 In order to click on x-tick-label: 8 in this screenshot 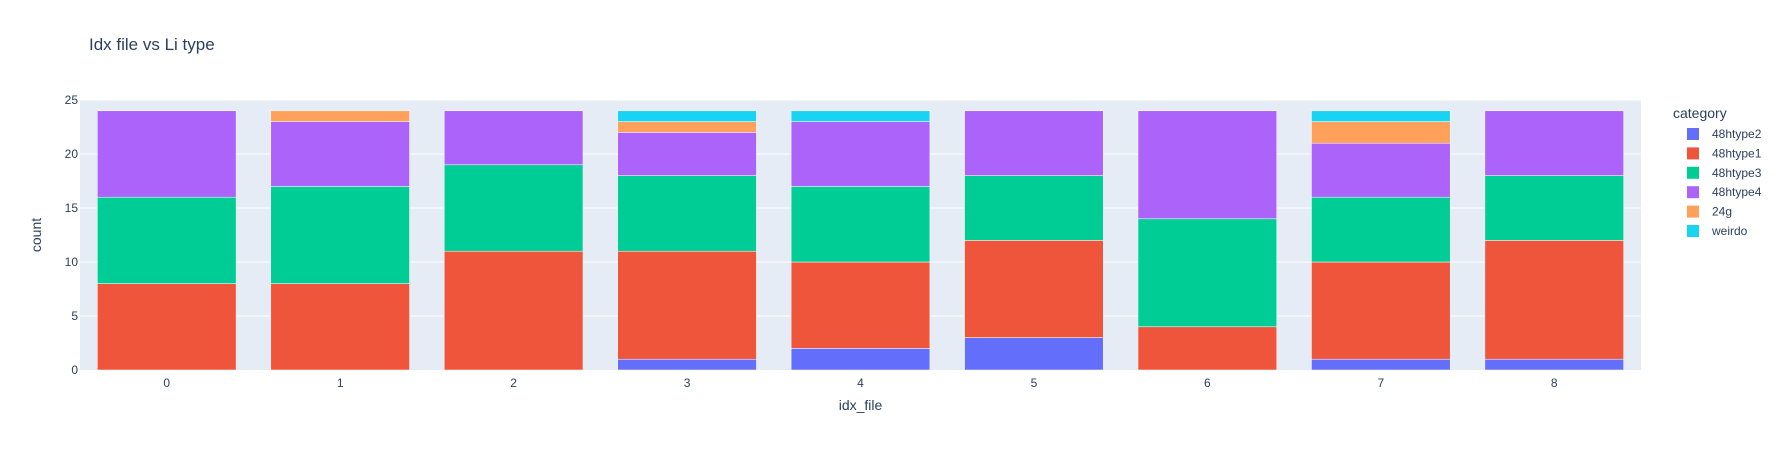, I will do `click(1554, 383)`.